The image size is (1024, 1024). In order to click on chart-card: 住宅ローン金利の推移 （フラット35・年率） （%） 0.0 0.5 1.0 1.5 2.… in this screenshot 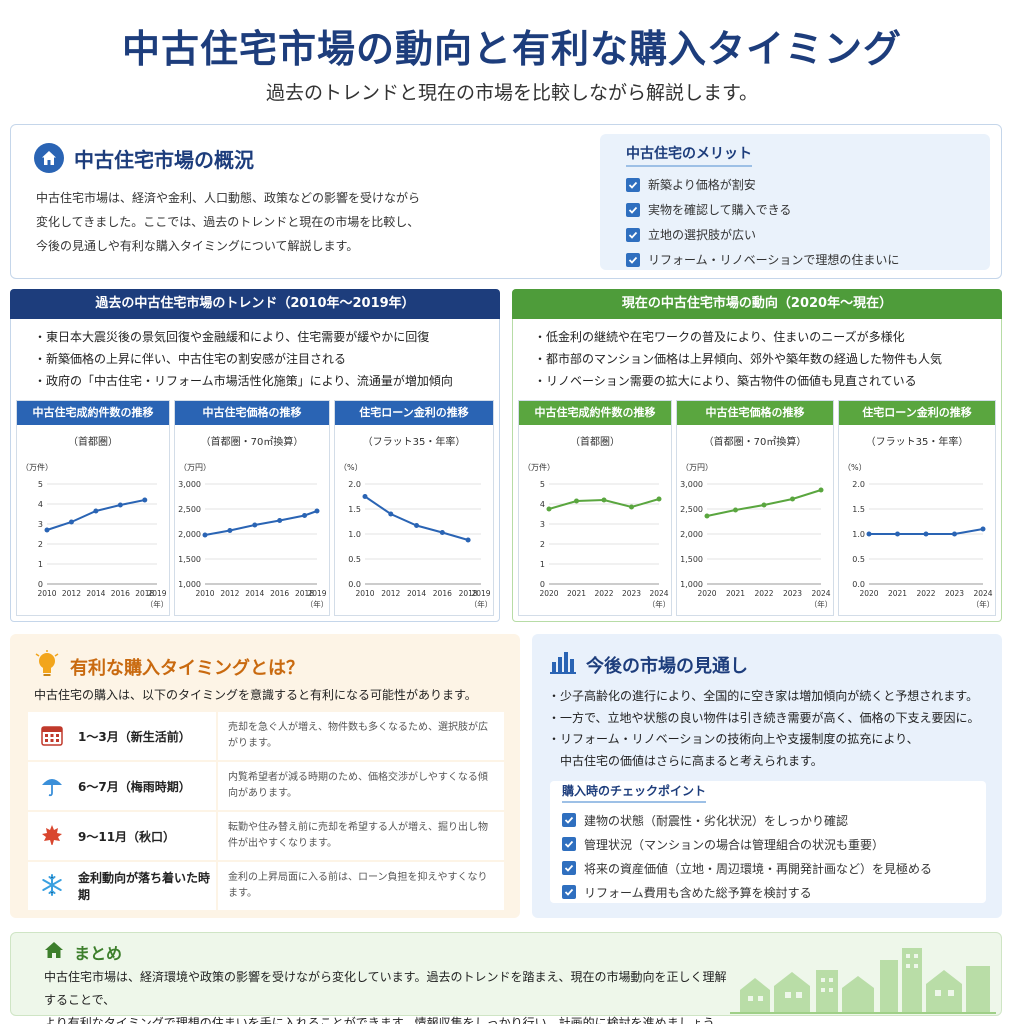, I will do `click(414, 508)`.